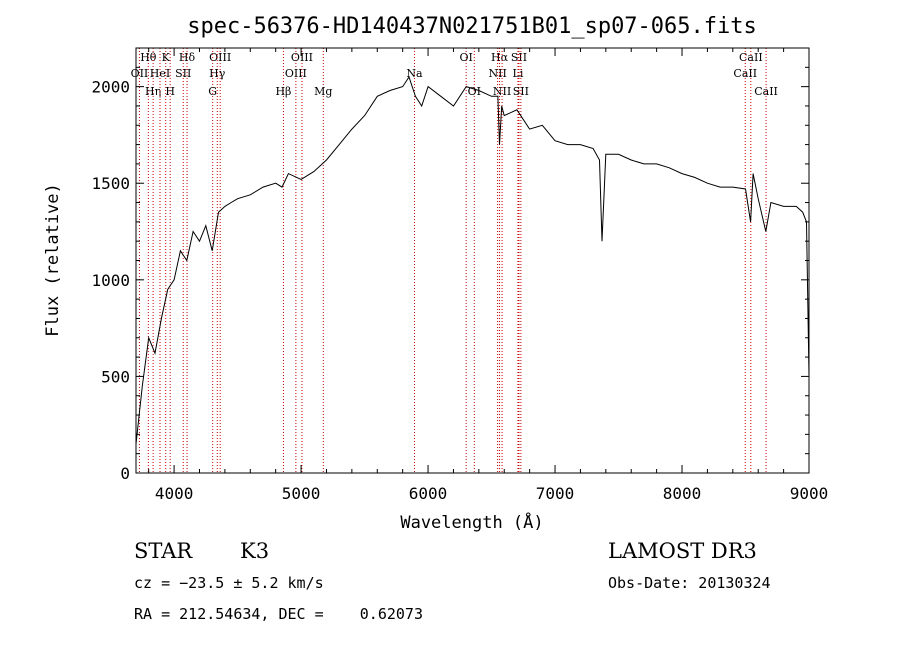 This screenshot has height=649, width=900. Describe the element at coordinates (519, 57) in the screenshot. I see `line-label-21: SII` at that location.